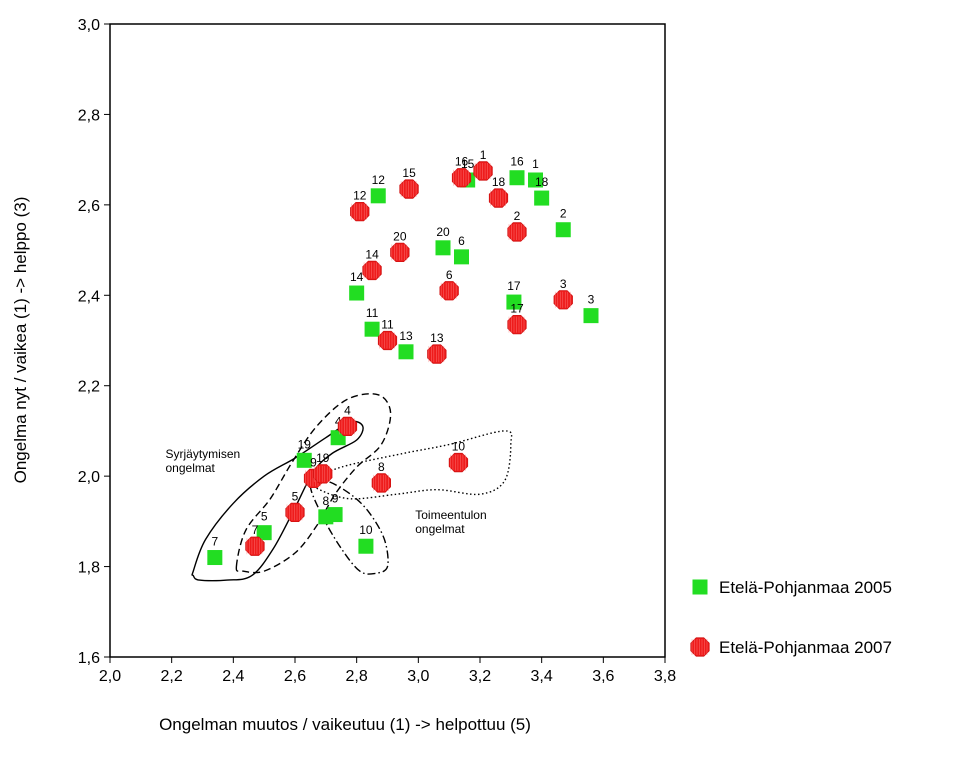 This screenshot has height=762, width=958. Describe the element at coordinates (700, 647) in the screenshot. I see `legend-marker-2007` at that location.